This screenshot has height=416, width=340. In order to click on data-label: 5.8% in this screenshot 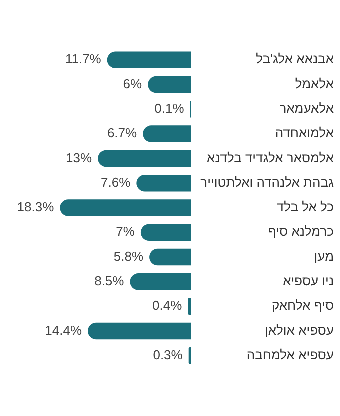, I will do `click(129, 256)`.